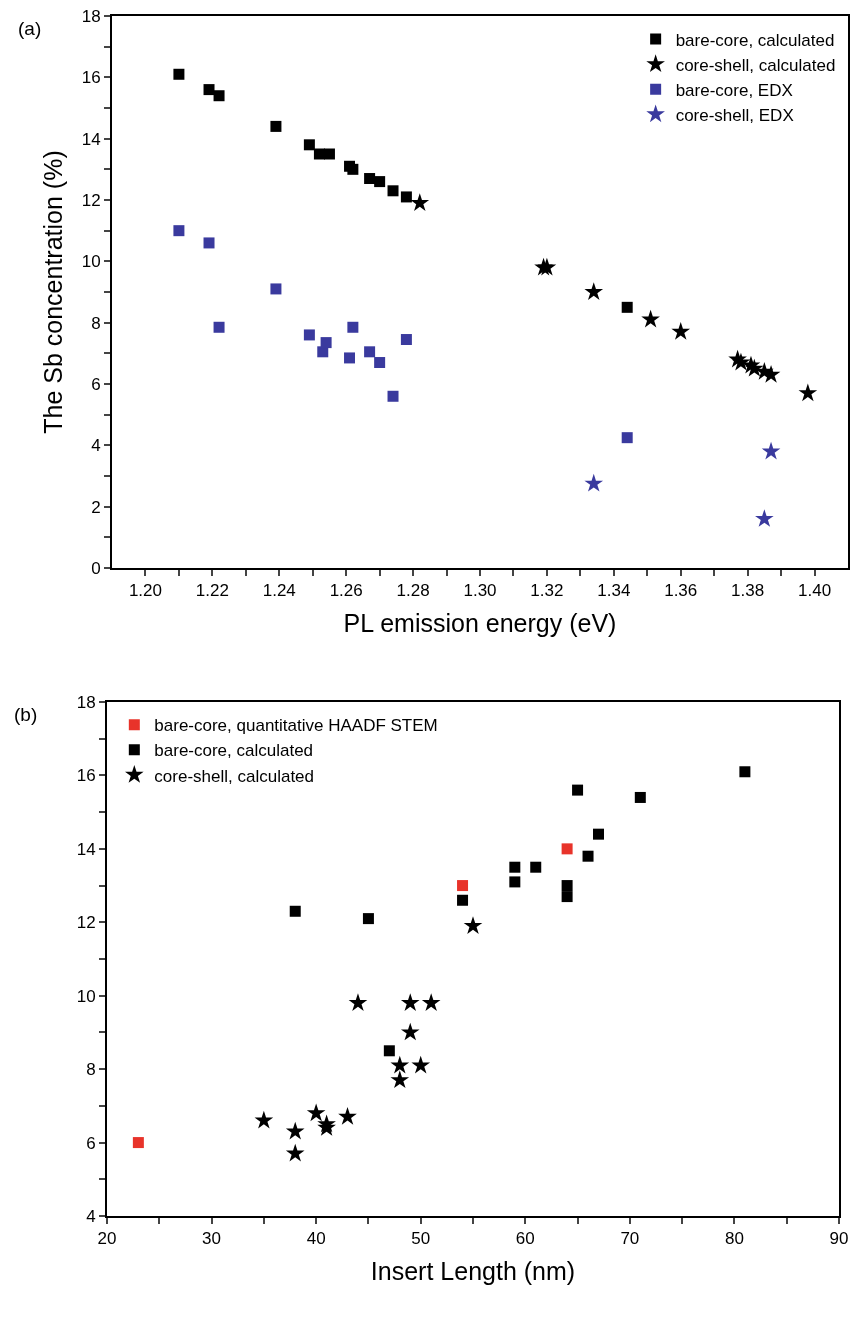 The width and height of the screenshot is (855, 1329). Describe the element at coordinates (547, 591) in the screenshot. I see `x-tick-label: 1.32` at that location.